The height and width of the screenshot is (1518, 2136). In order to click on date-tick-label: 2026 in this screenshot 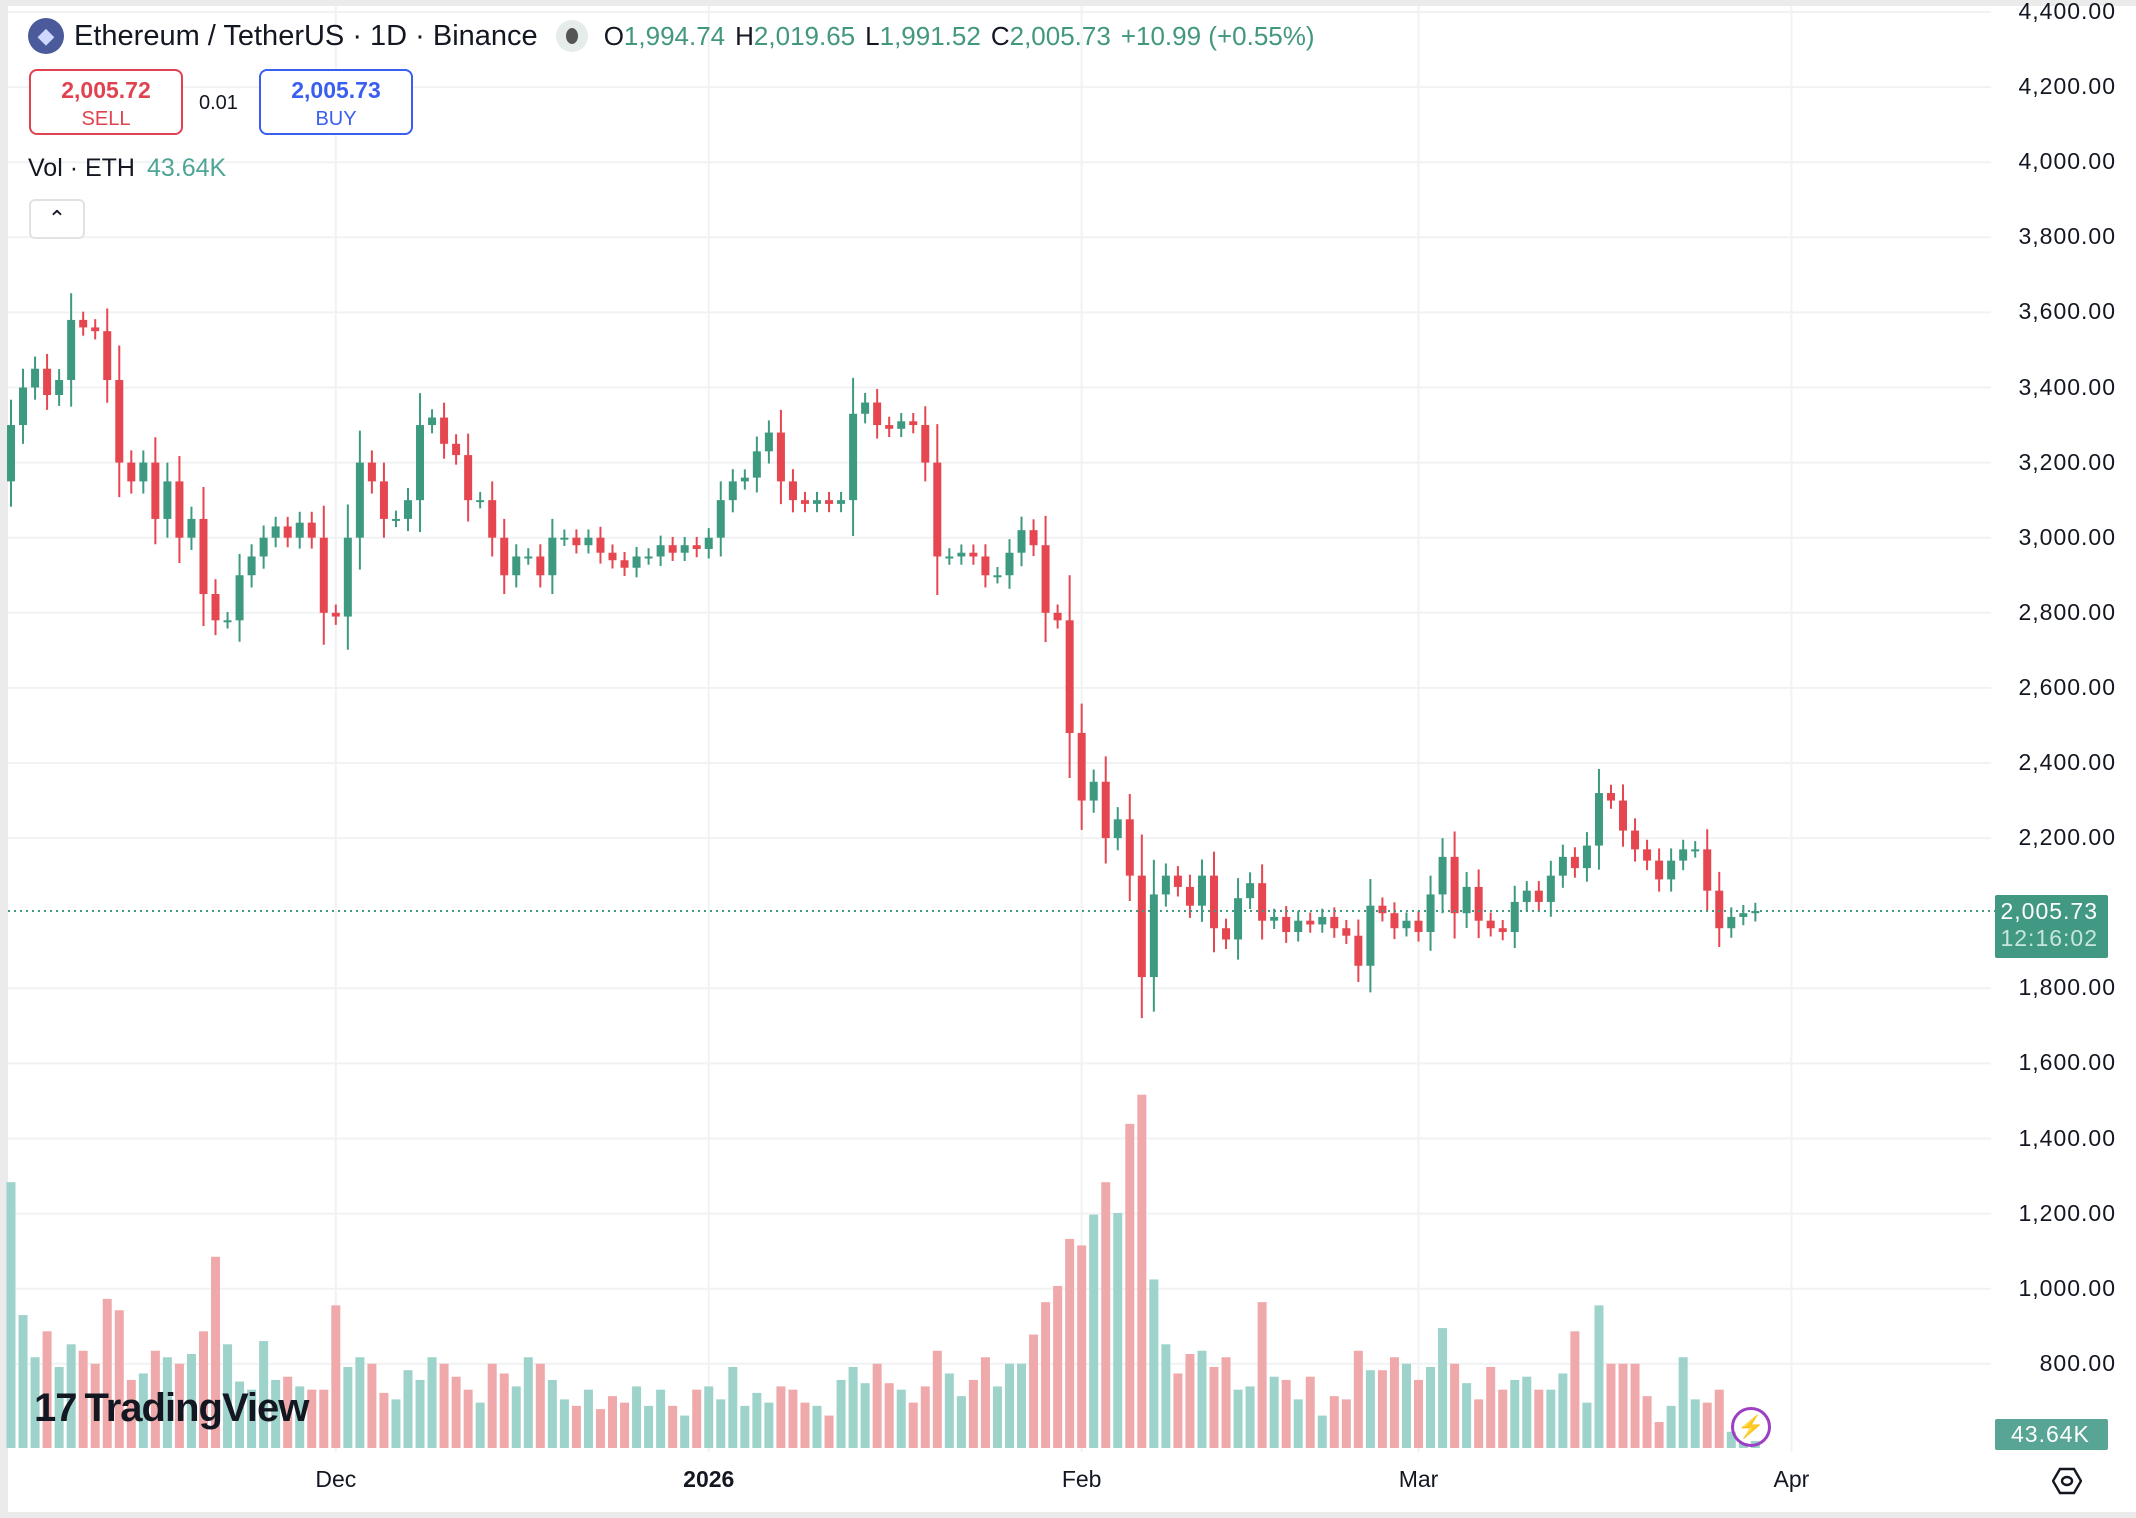, I will do `click(709, 1479)`.